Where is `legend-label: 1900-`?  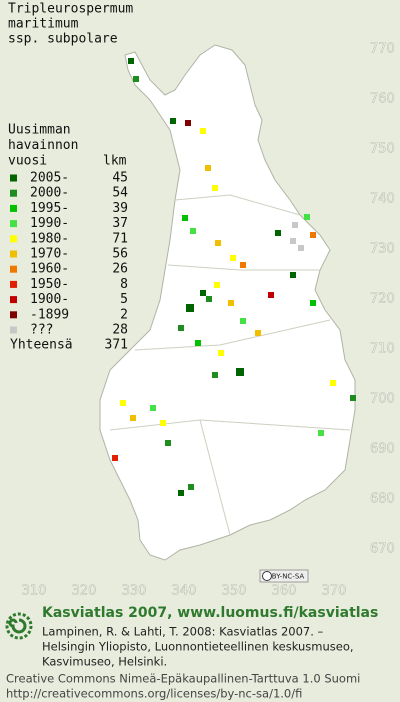 legend-label: 1900- is located at coordinates (49, 299).